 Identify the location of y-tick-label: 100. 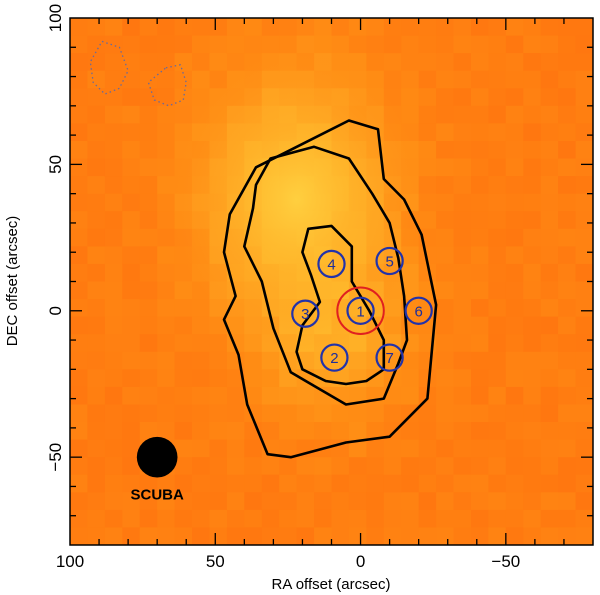
(55, 18).